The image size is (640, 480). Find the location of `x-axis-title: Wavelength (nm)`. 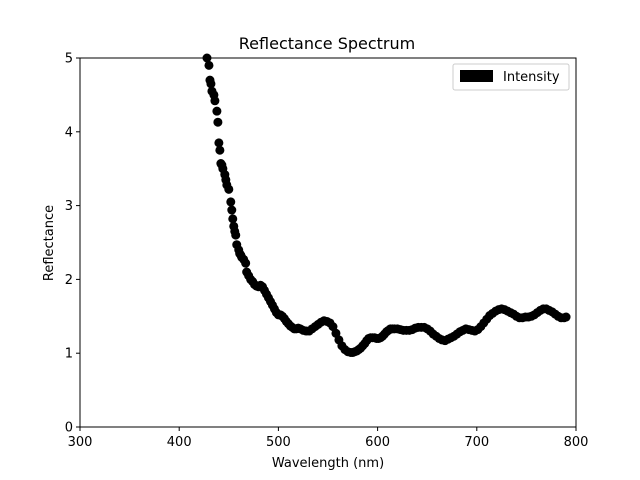

x-axis-title: Wavelength (nm) is located at coordinates (328, 463).